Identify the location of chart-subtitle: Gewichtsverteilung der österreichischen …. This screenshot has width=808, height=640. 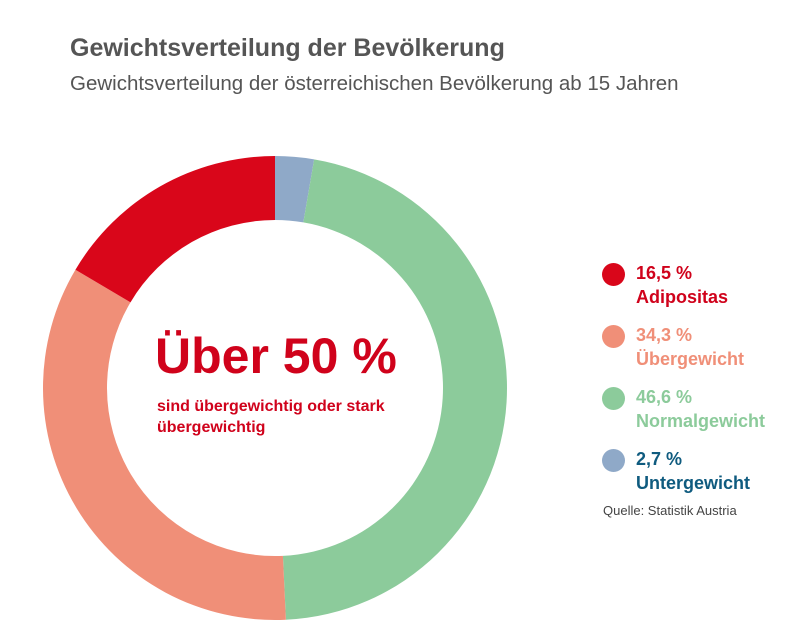
(374, 83).